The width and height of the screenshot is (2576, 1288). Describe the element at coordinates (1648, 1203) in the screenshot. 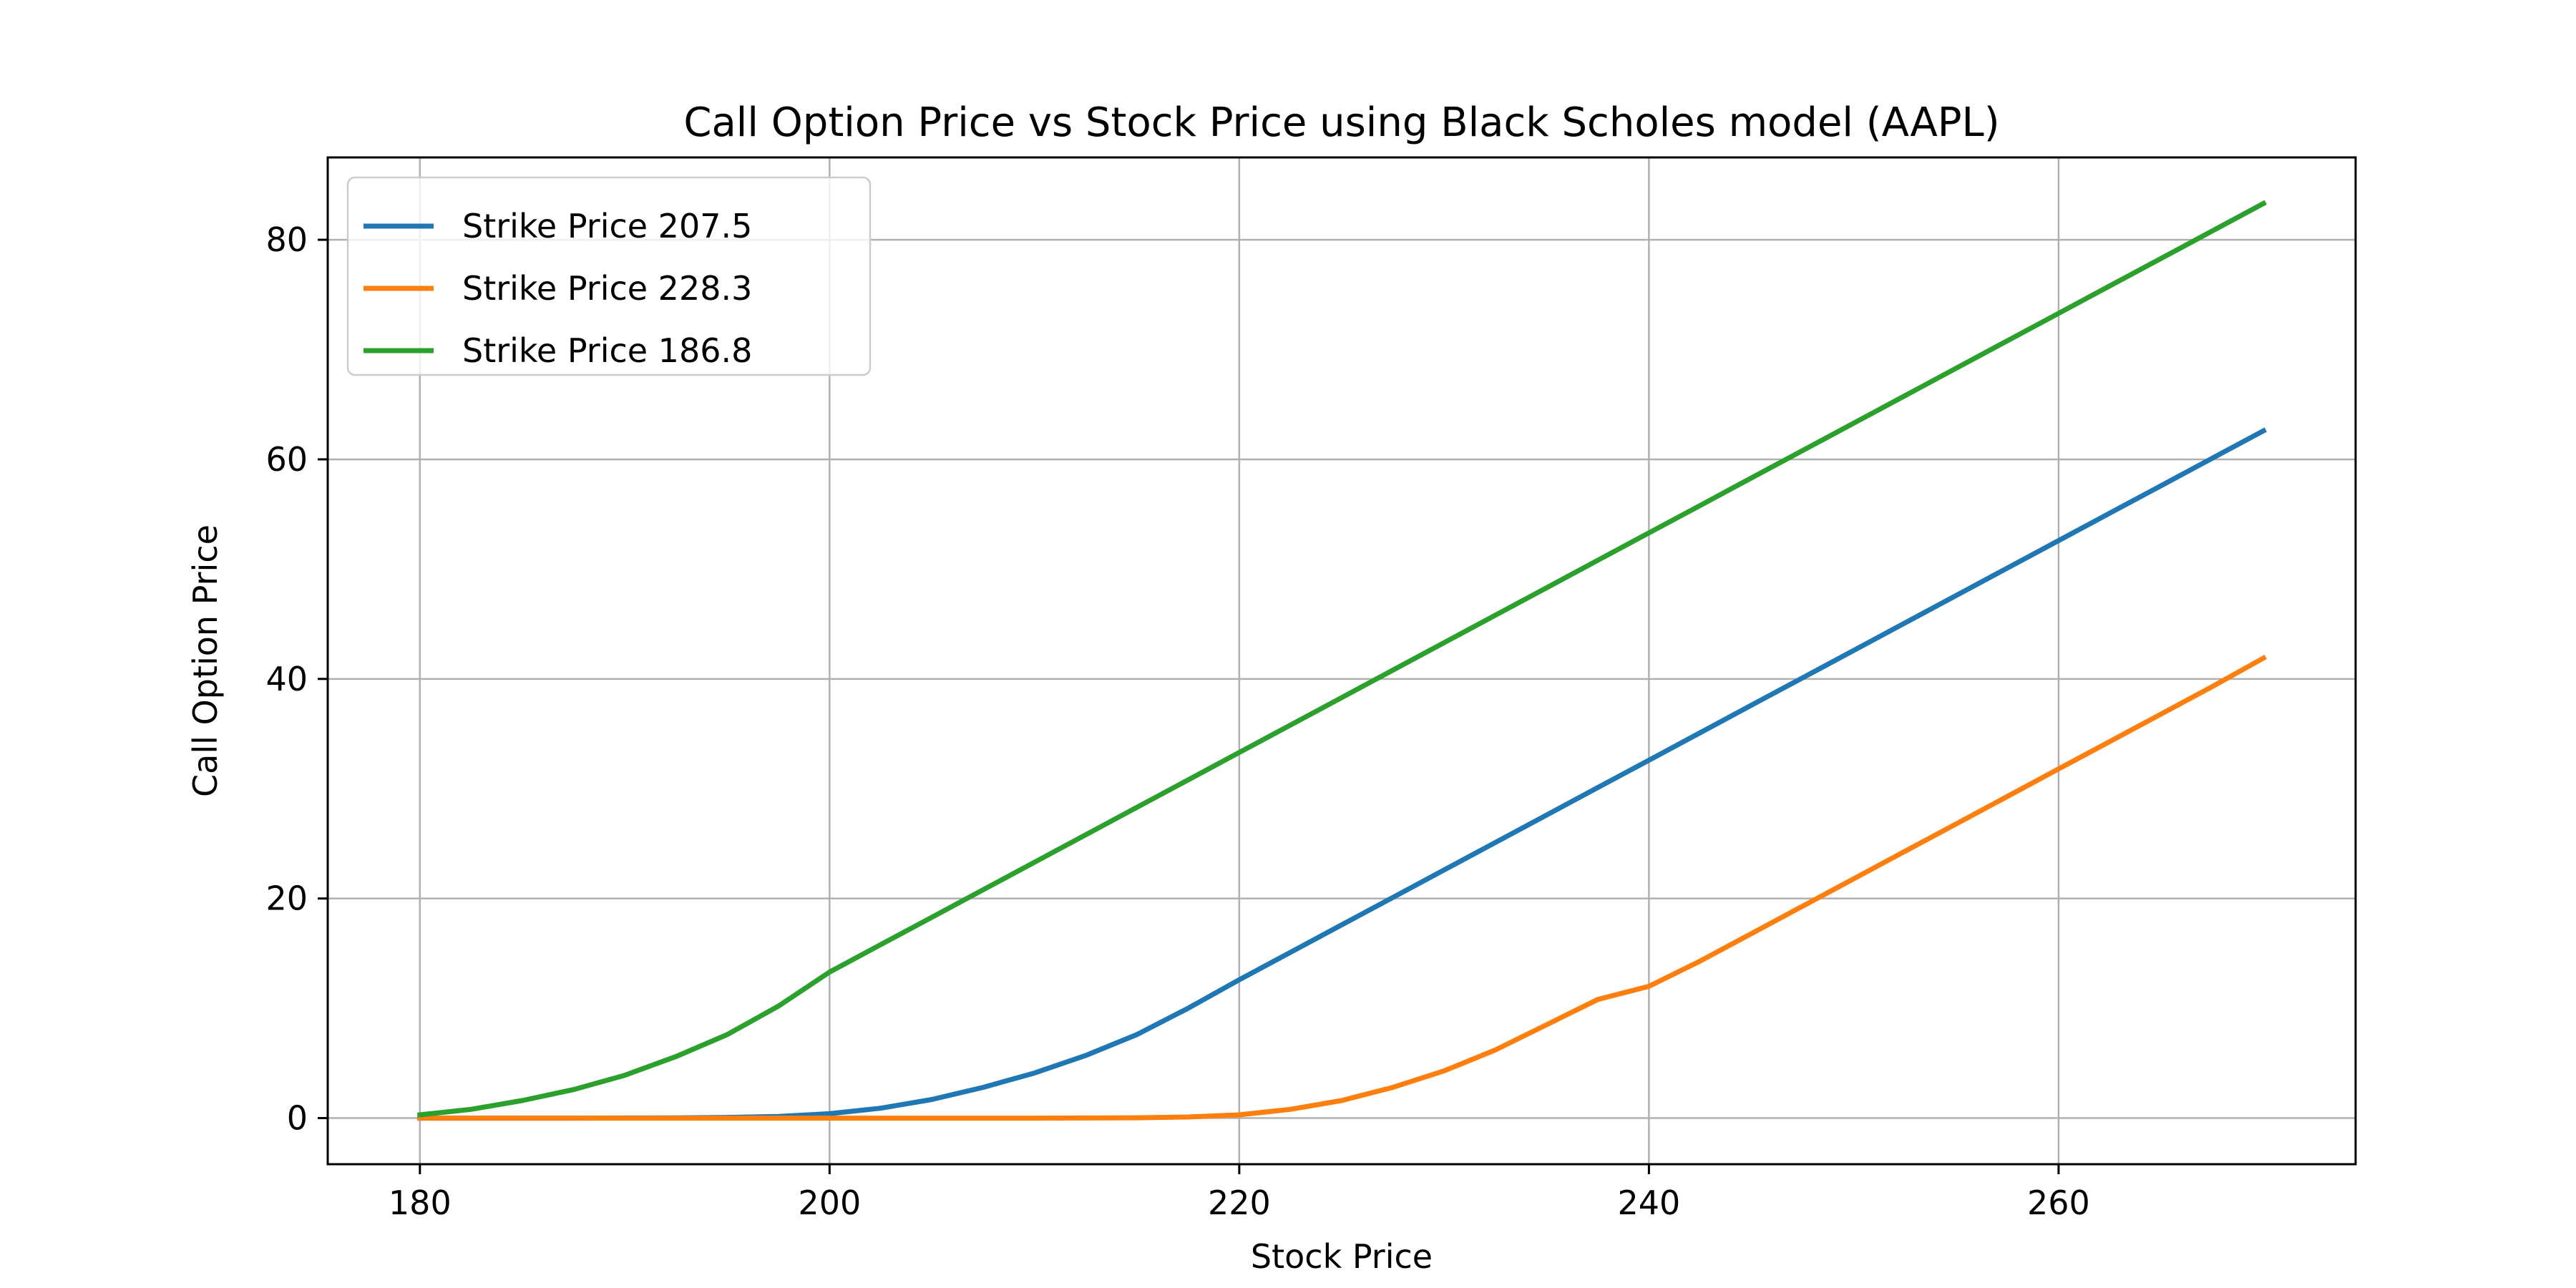

I see `x-tick-label: 240` at that location.